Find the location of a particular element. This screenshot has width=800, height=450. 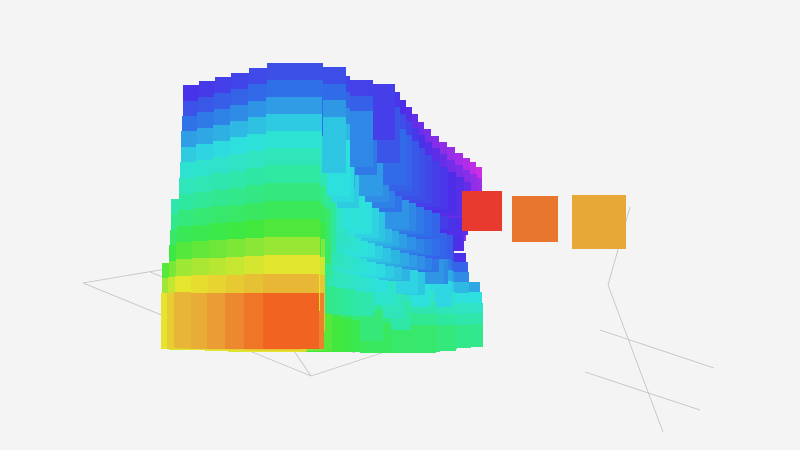

second-largest-marker is located at coordinates (535, 219).